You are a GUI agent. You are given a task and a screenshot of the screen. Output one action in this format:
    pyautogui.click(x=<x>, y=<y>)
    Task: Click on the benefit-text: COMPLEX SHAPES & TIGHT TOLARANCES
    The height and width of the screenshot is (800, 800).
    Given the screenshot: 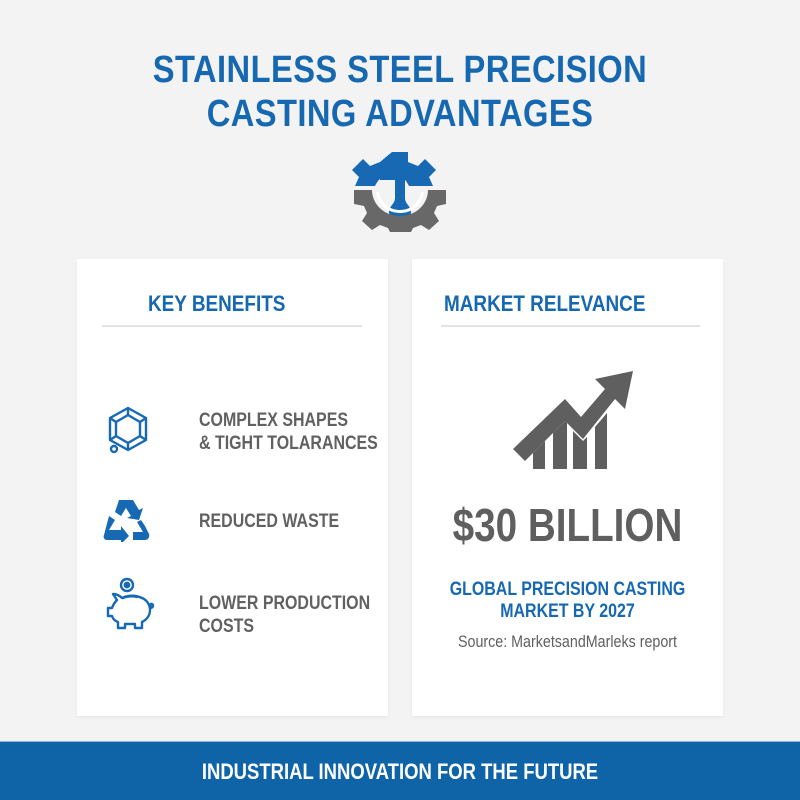 What is the action you would take?
    pyautogui.click(x=288, y=432)
    